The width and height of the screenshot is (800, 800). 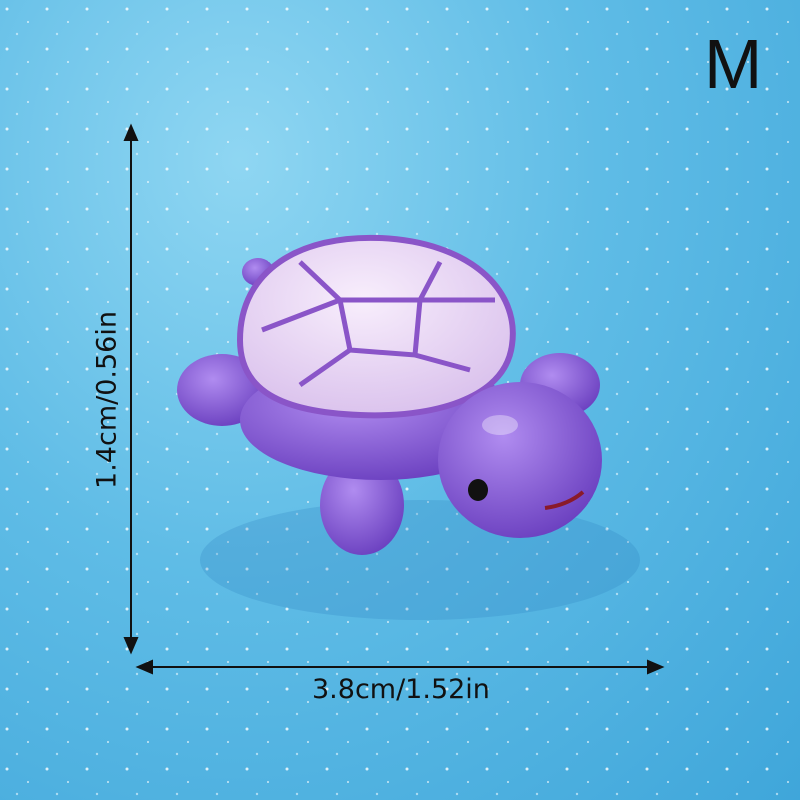 I want to click on turtle-back-leg, so click(x=362, y=505).